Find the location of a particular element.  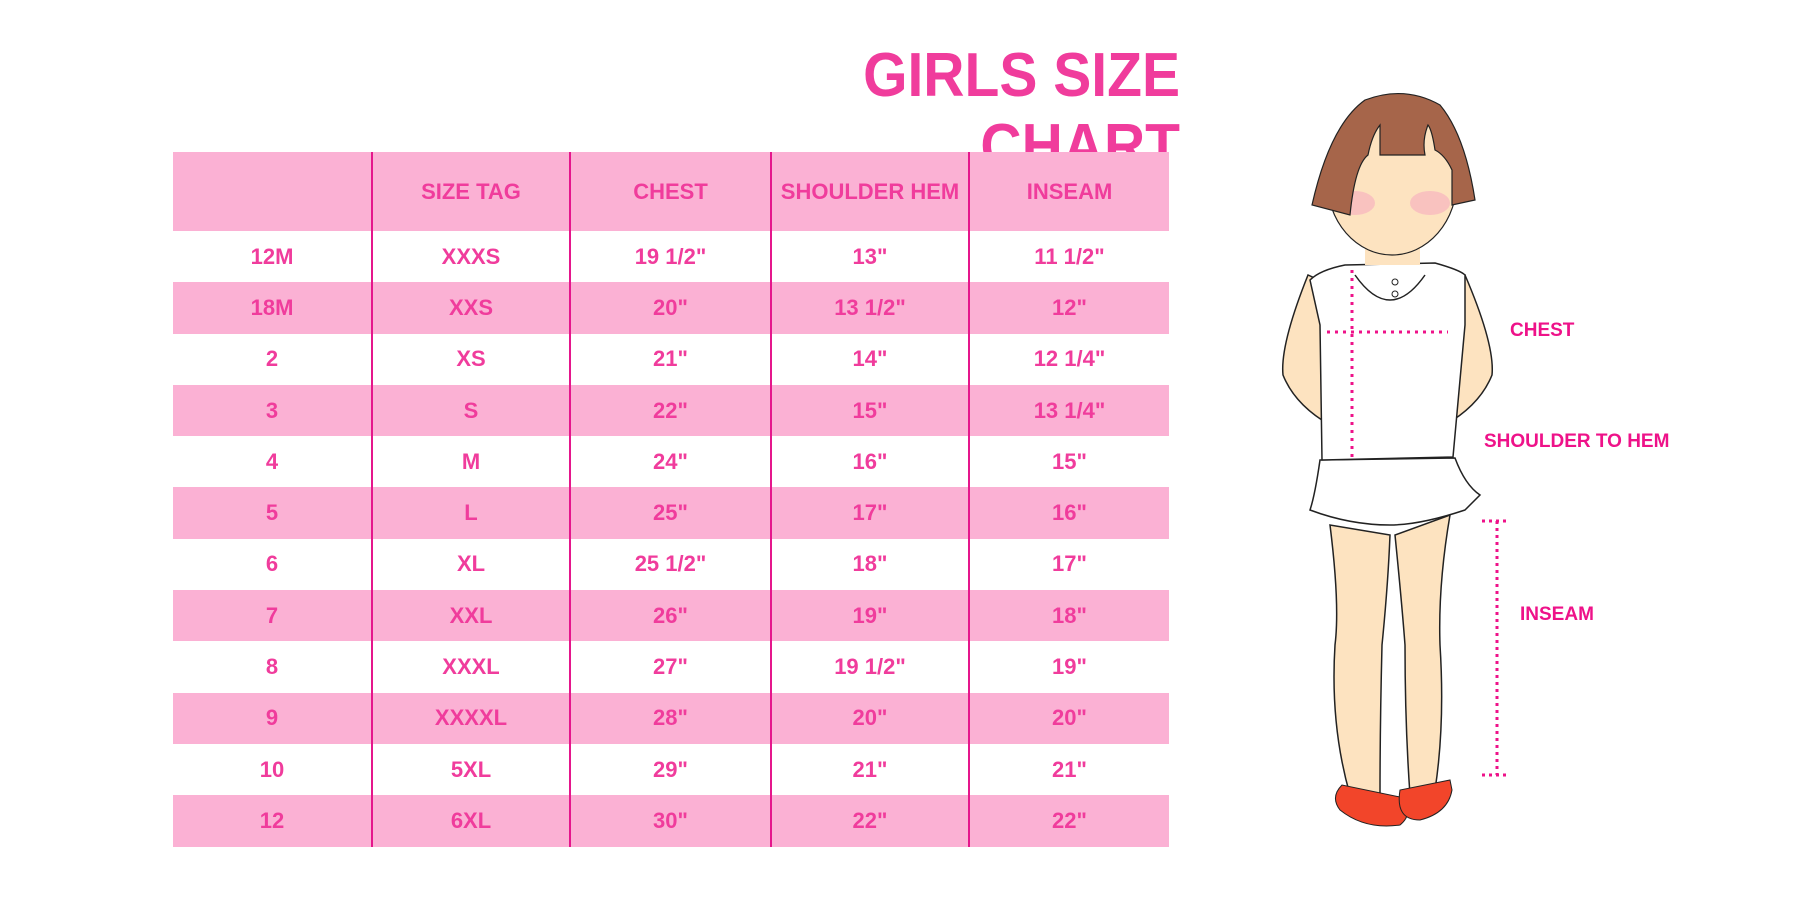

chest-label: CHEST is located at coordinates (1542, 330).